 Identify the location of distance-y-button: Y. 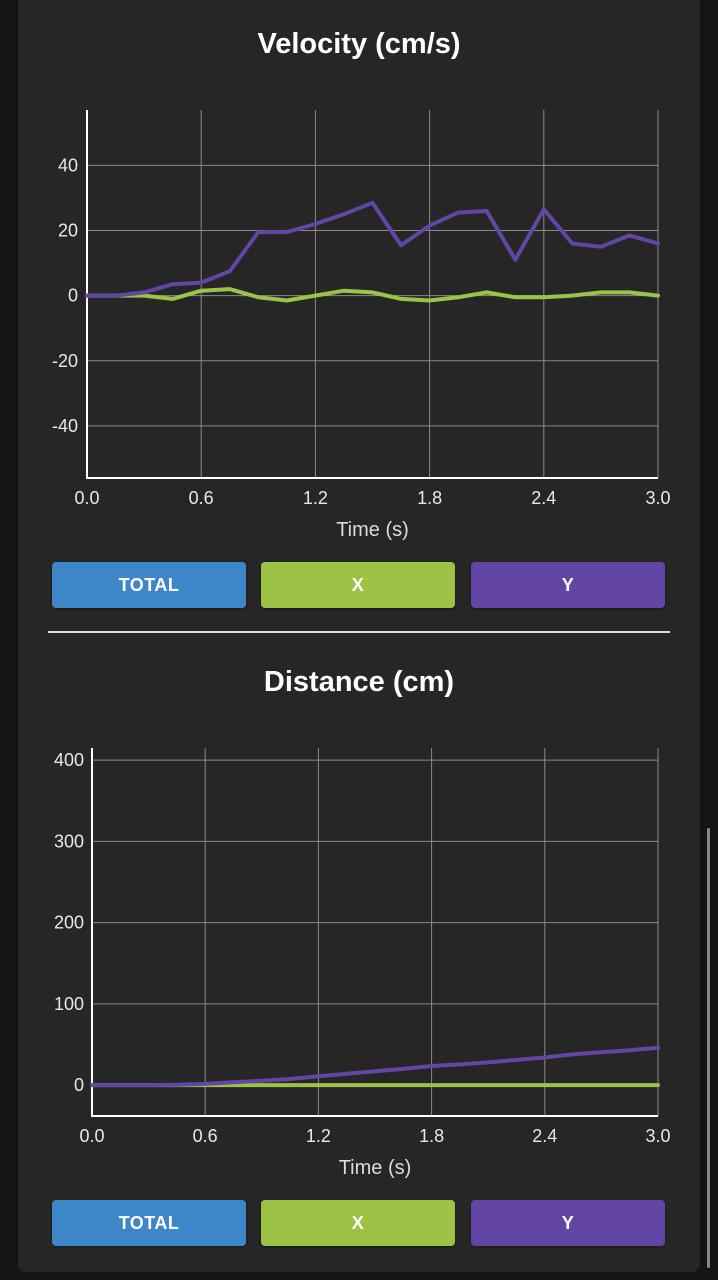
(568, 1223).